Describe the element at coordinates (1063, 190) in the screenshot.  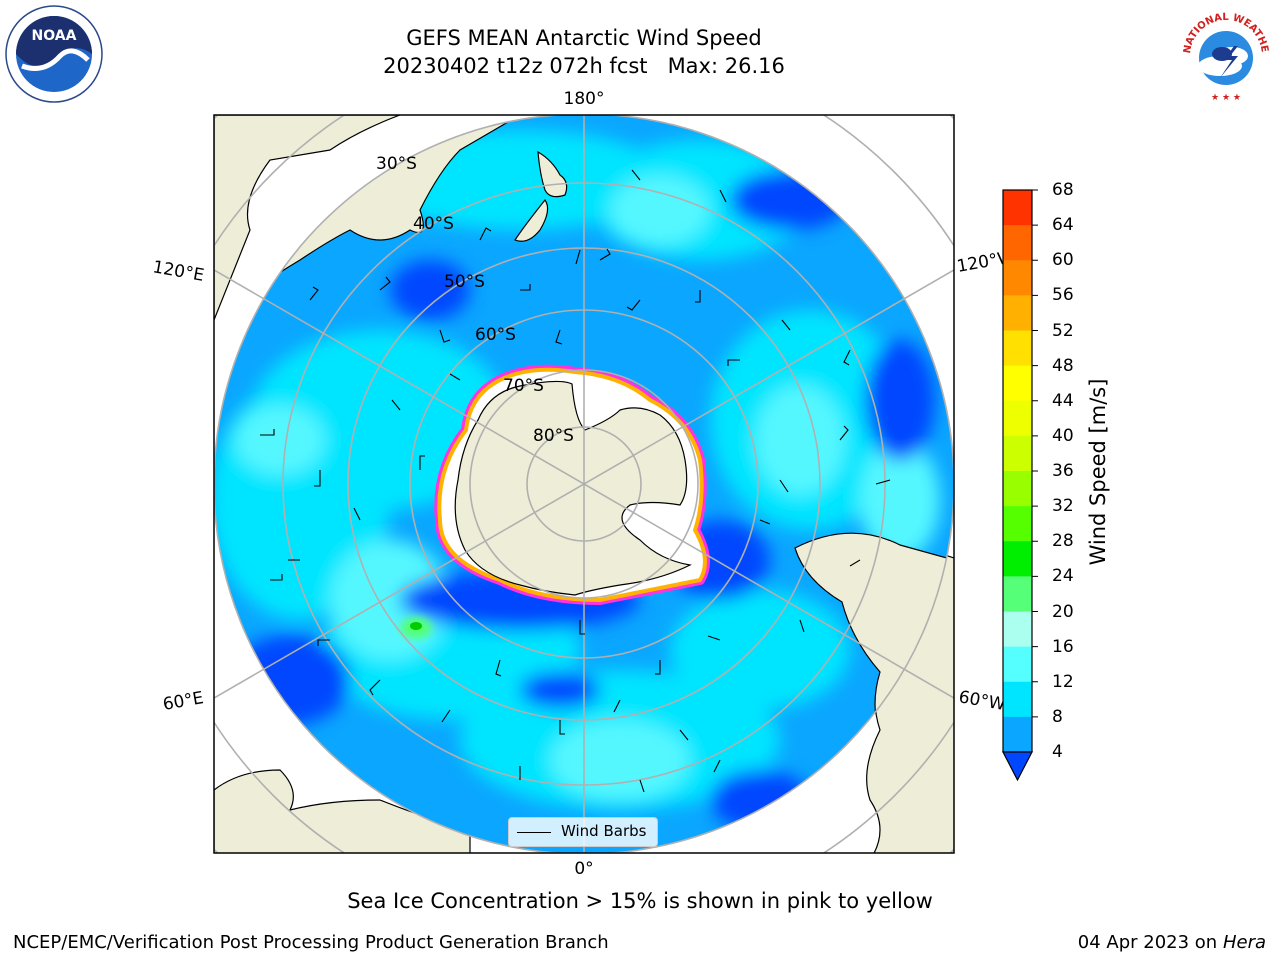
I see `colorbar-tick-label: 68` at that location.